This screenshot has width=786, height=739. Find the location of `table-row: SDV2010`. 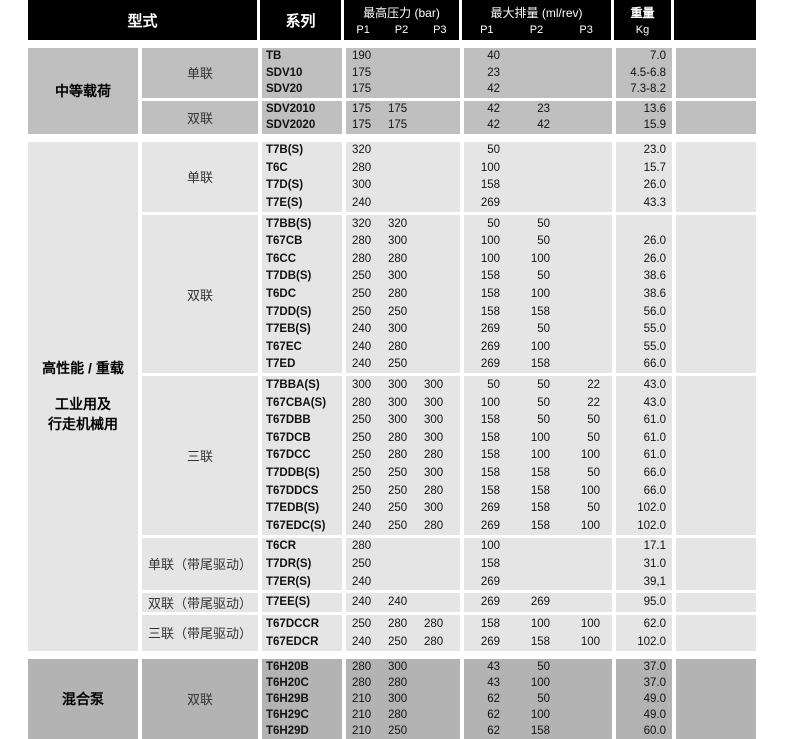

table-row: SDV2010 is located at coordinates (304, 109).